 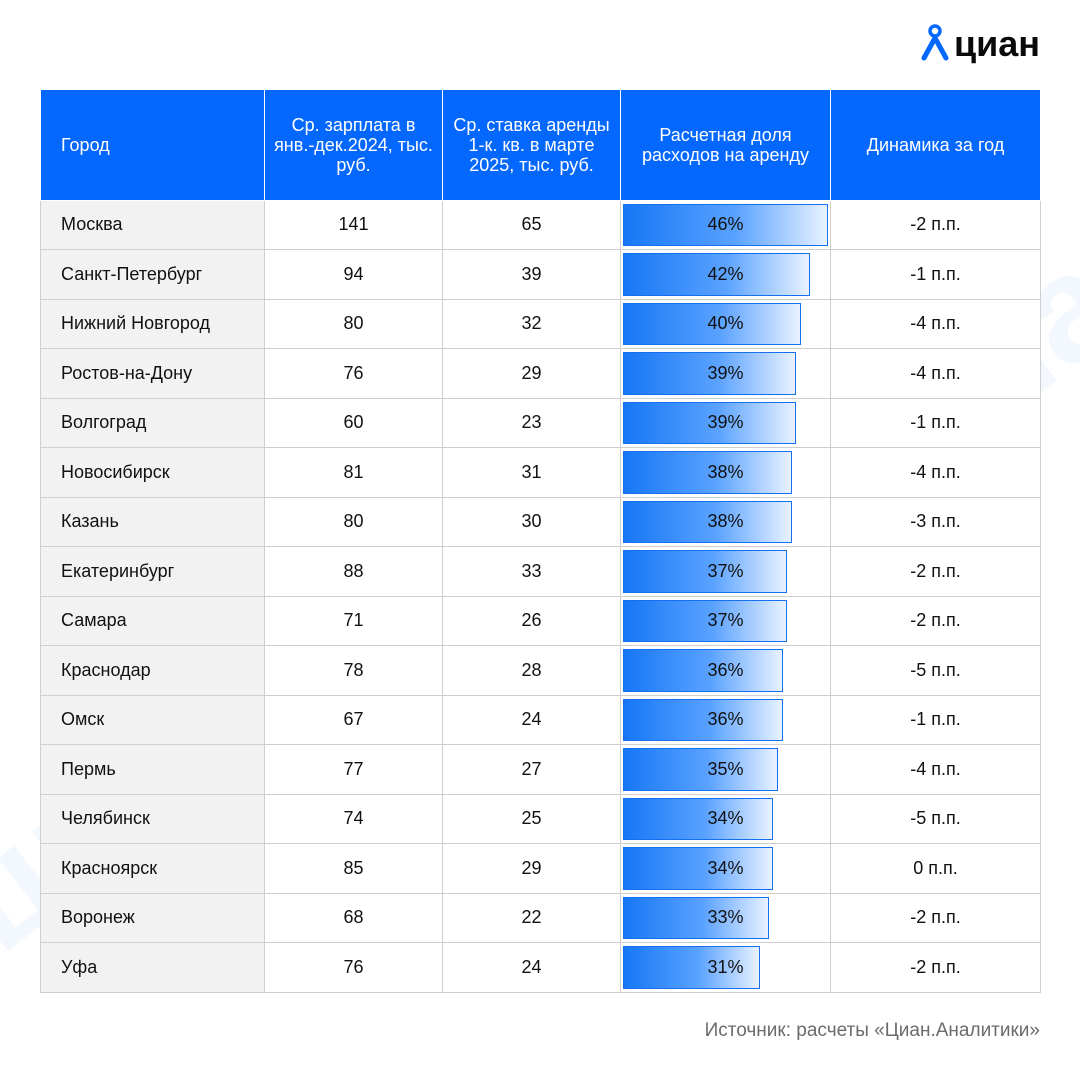 What do you see at coordinates (531, 422) in the screenshot?
I see `rent-cell: 23` at bounding box center [531, 422].